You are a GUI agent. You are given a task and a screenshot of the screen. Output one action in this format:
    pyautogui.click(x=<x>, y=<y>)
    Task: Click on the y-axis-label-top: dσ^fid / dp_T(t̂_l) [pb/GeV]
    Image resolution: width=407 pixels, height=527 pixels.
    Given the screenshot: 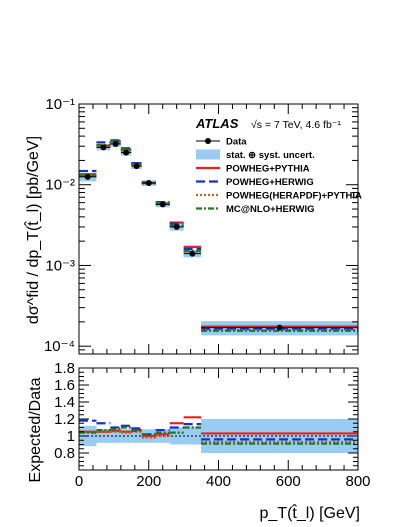 What is the action you would take?
    pyautogui.click(x=32, y=230)
    